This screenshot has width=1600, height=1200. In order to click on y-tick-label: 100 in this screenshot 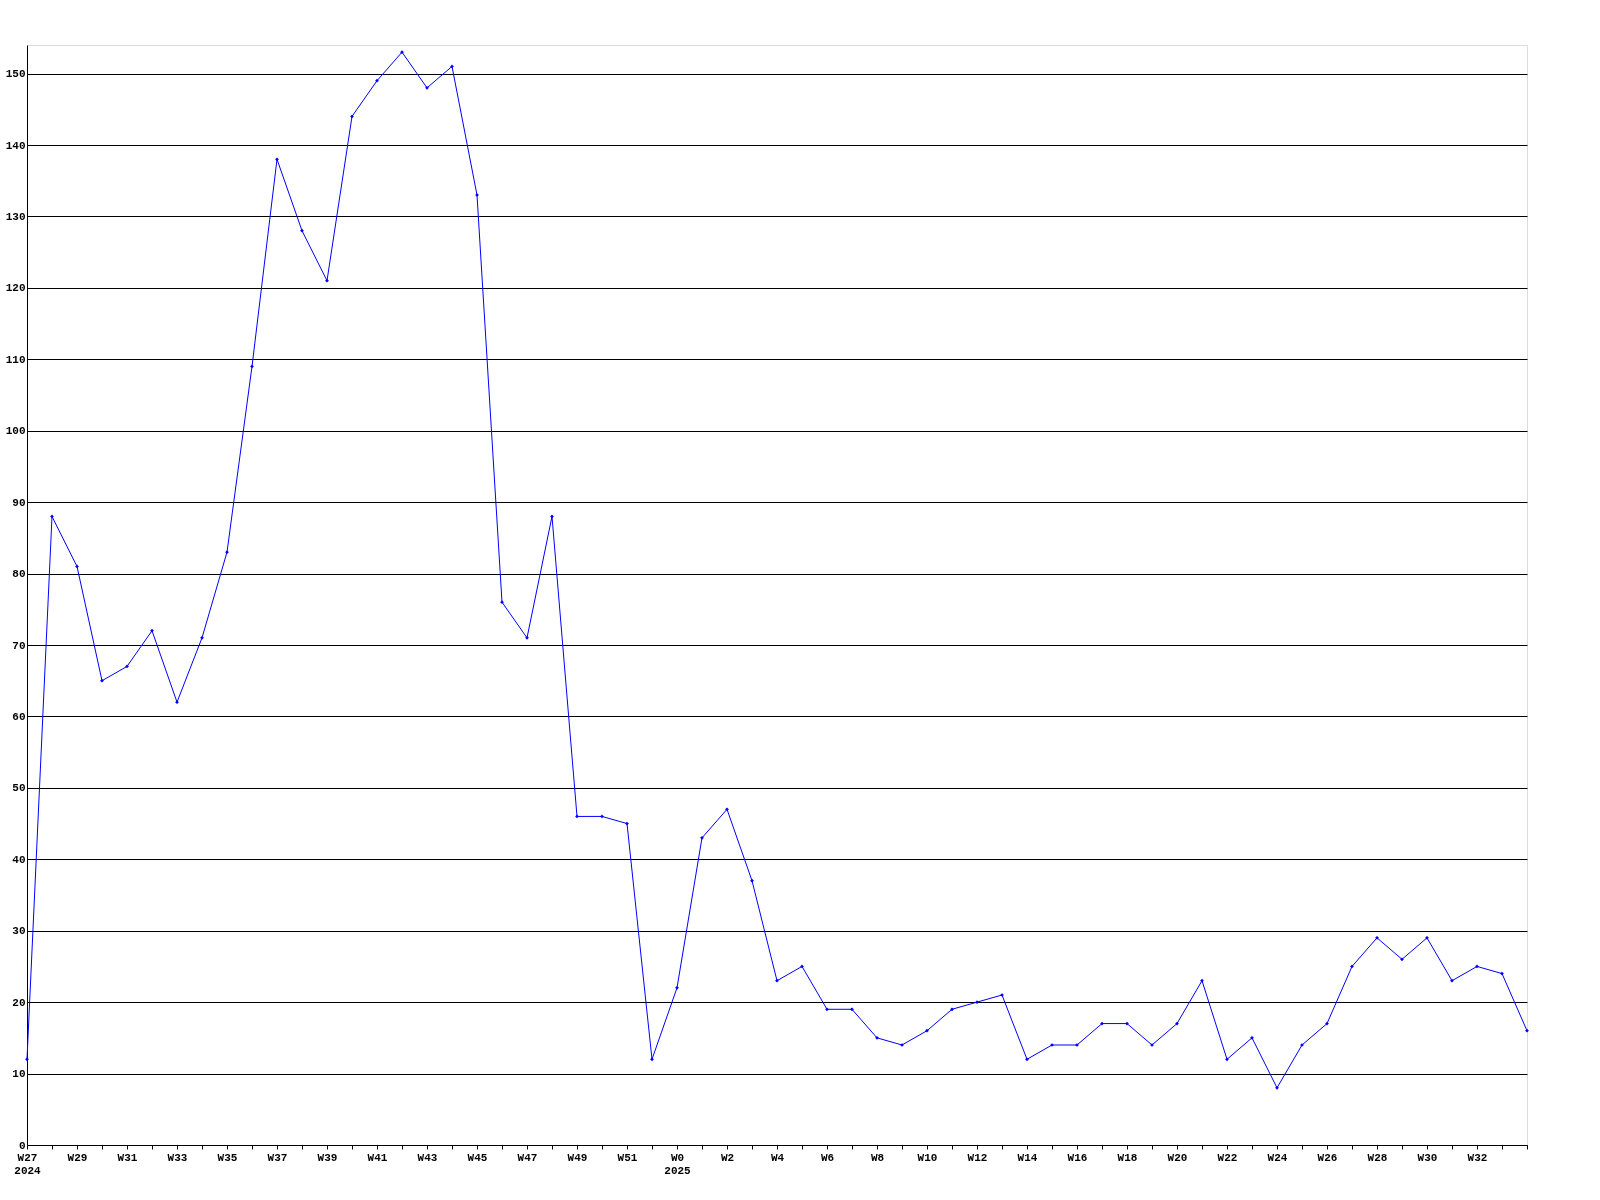, I will do `click(15, 431)`.